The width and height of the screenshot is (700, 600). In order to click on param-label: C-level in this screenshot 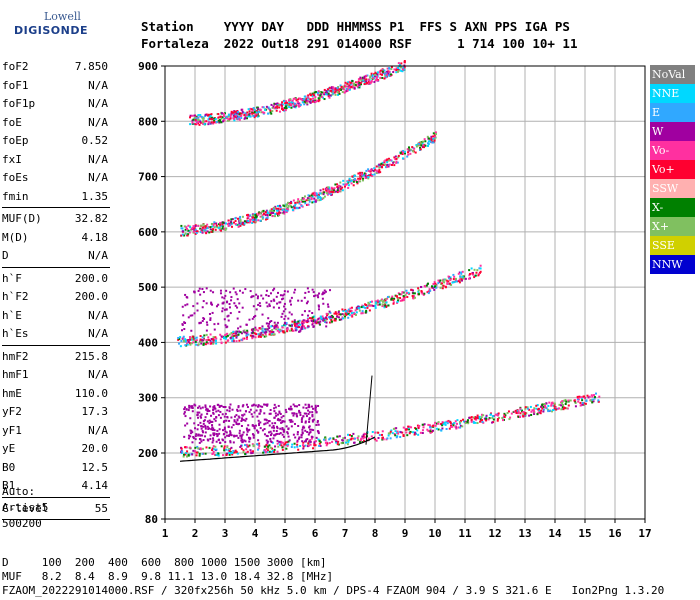, I will do `click(25, 508)`.